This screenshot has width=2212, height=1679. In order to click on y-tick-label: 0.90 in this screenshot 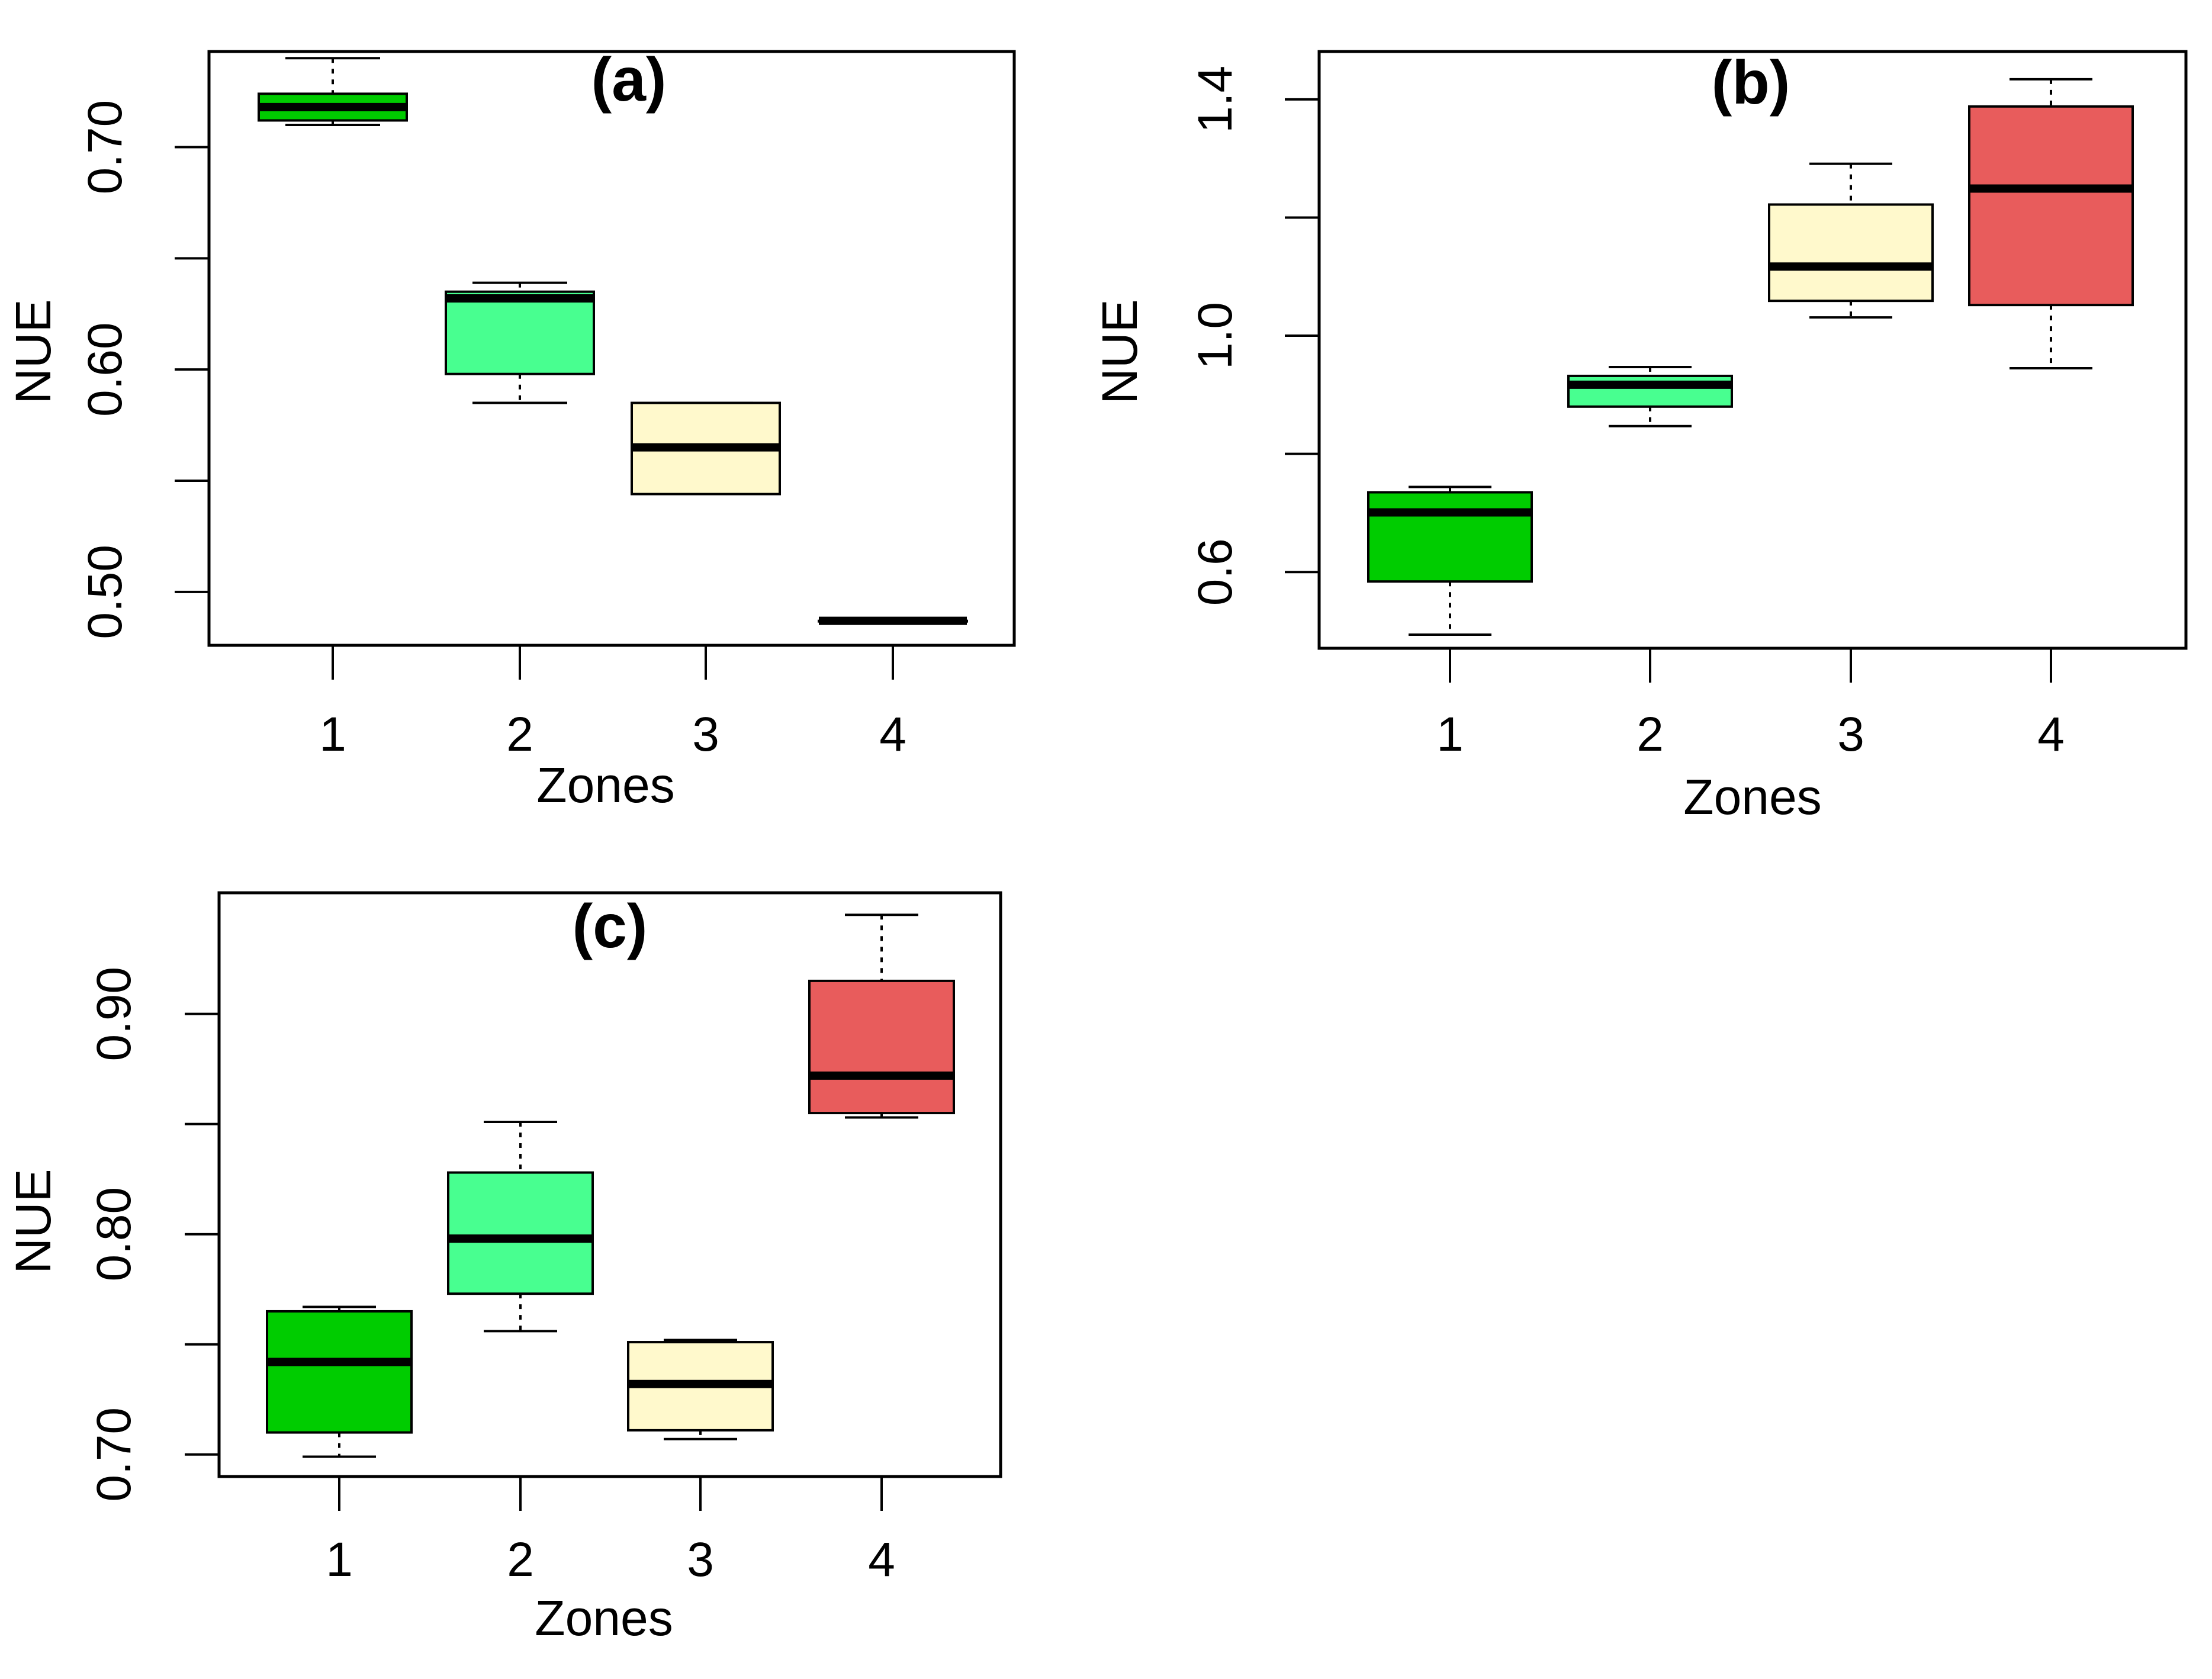, I will do `click(114, 1014)`.